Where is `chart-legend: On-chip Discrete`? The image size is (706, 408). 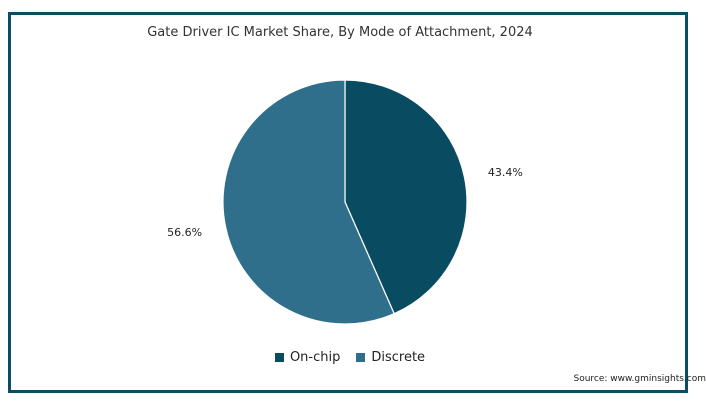 chart-legend: On-chip Discrete is located at coordinates (350, 357).